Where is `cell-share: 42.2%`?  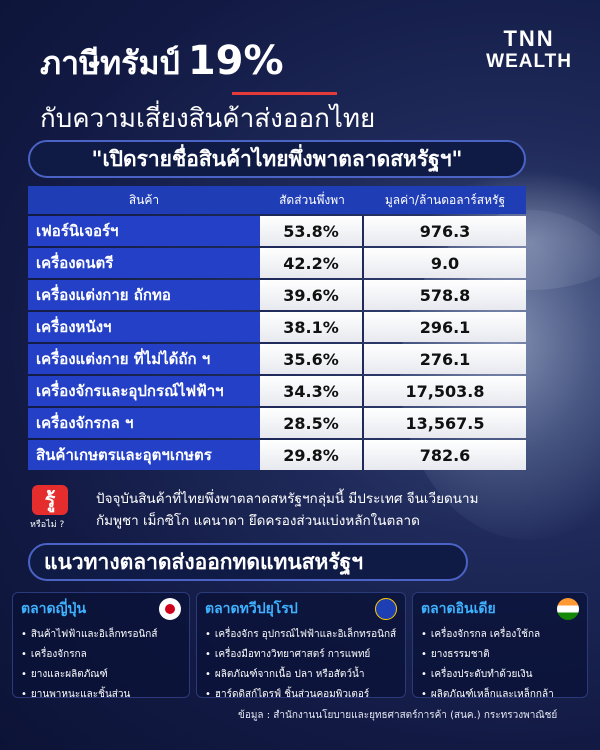
cell-share: 42.2% is located at coordinates (312, 263).